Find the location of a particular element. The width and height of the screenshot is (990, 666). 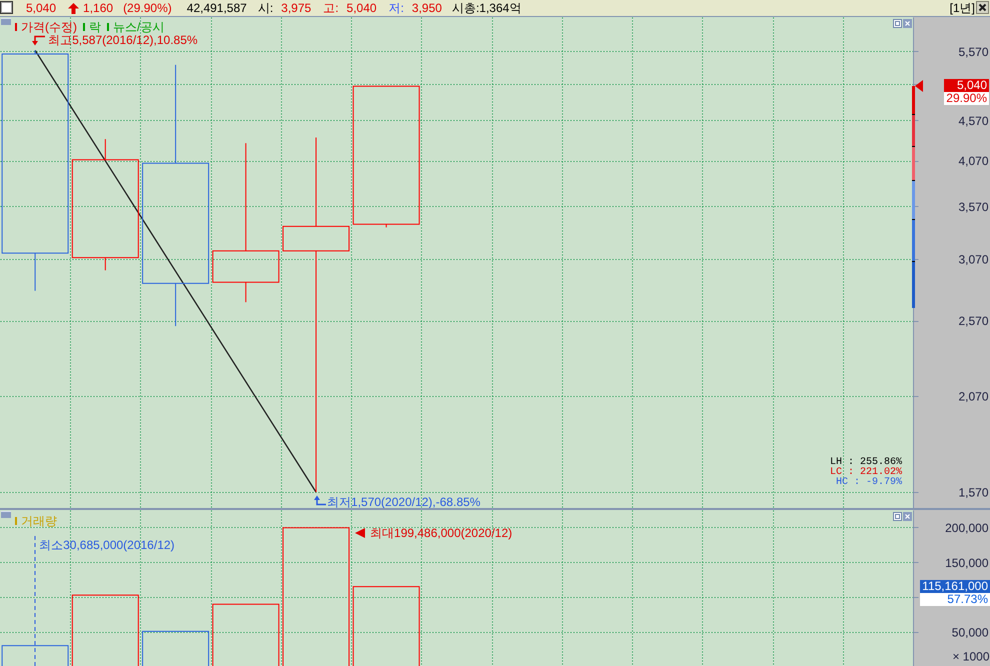

y-tick-label: 50,000 is located at coordinates (970, 633).